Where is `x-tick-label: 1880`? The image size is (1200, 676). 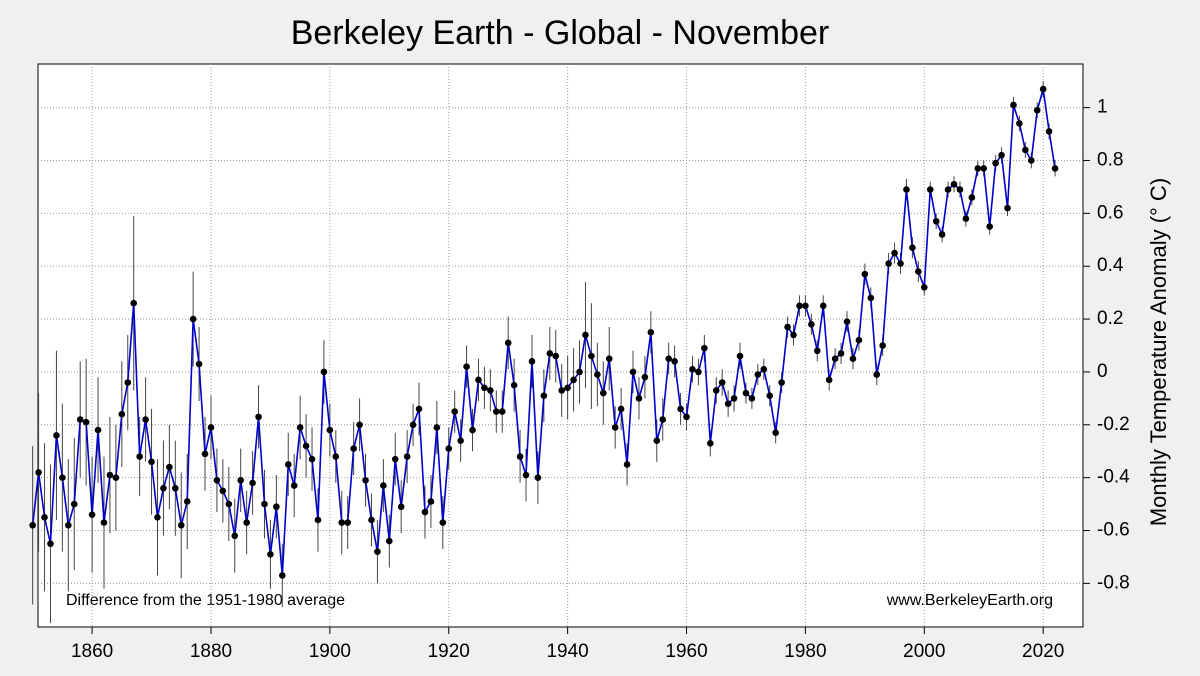
x-tick-label: 1880 is located at coordinates (211, 651).